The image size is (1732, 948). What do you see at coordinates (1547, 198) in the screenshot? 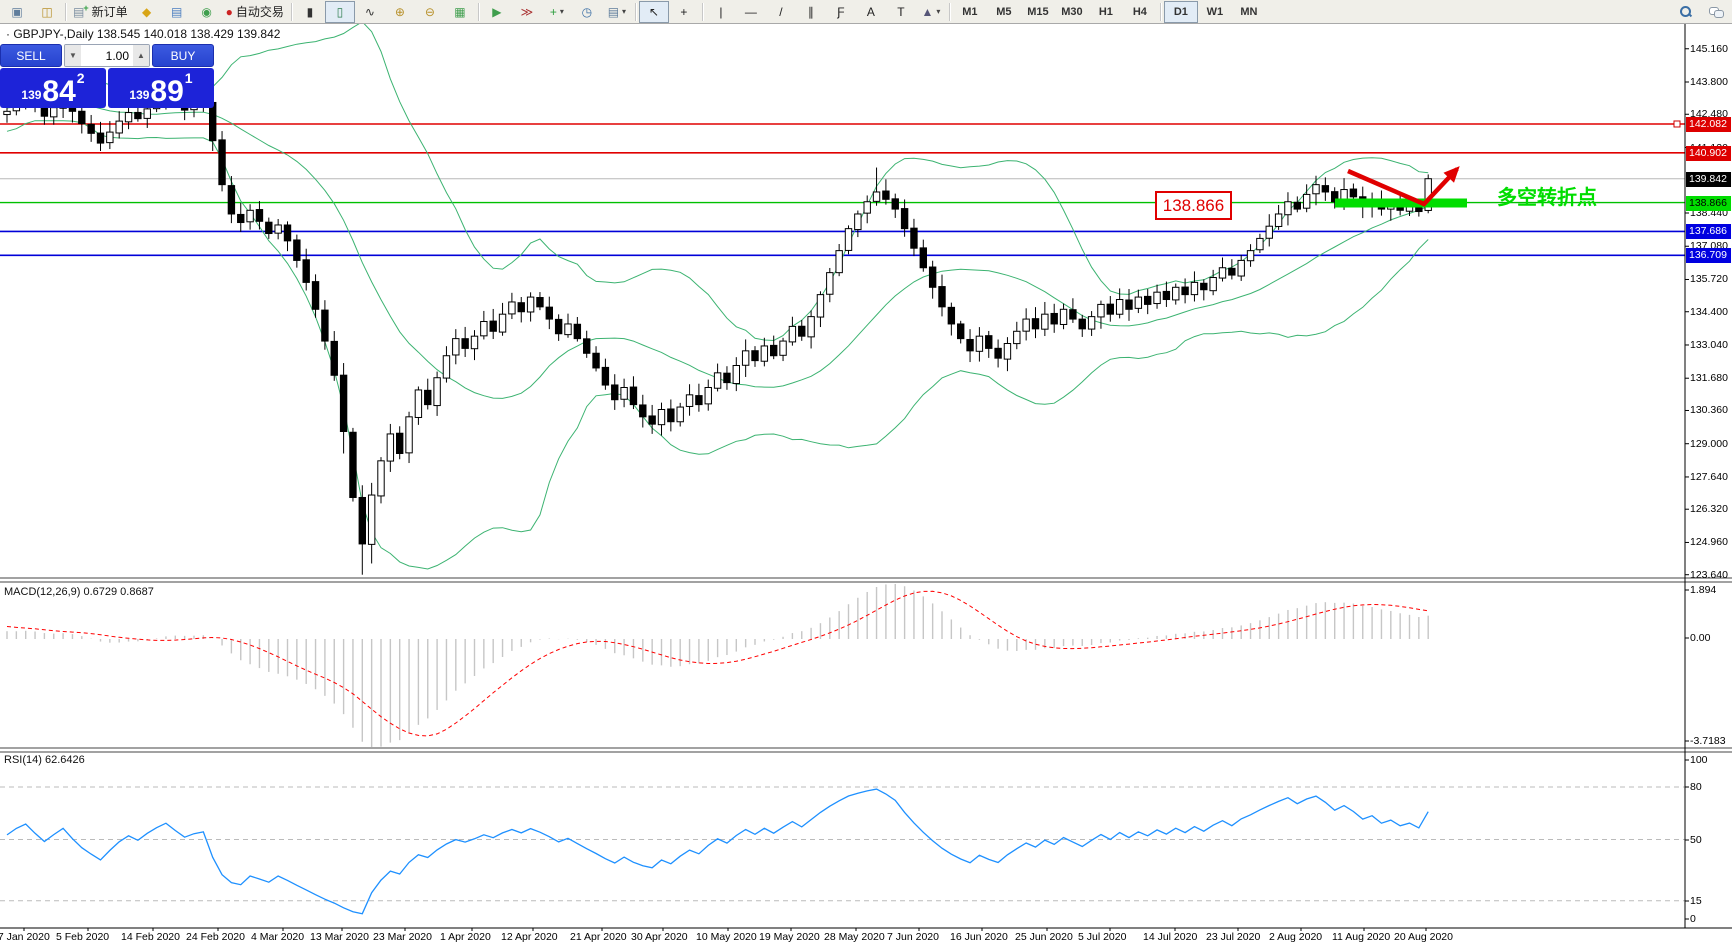
I see `turning-point-annotation: 多空转折点` at bounding box center [1547, 198].